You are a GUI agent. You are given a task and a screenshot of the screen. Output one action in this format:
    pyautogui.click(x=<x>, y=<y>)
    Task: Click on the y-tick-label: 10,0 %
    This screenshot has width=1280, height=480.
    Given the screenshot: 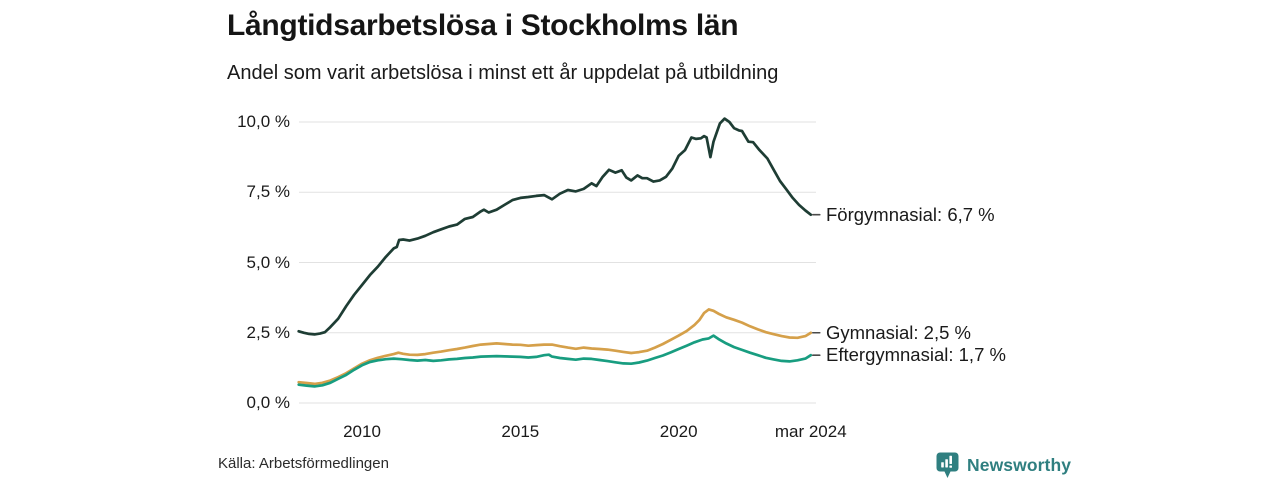 What is the action you would take?
    pyautogui.click(x=263, y=121)
    